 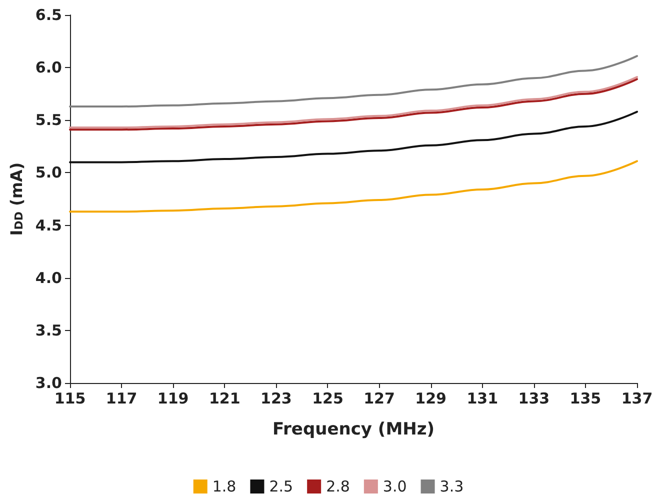 I want to click on x-tick-label: 121, so click(x=224, y=399).